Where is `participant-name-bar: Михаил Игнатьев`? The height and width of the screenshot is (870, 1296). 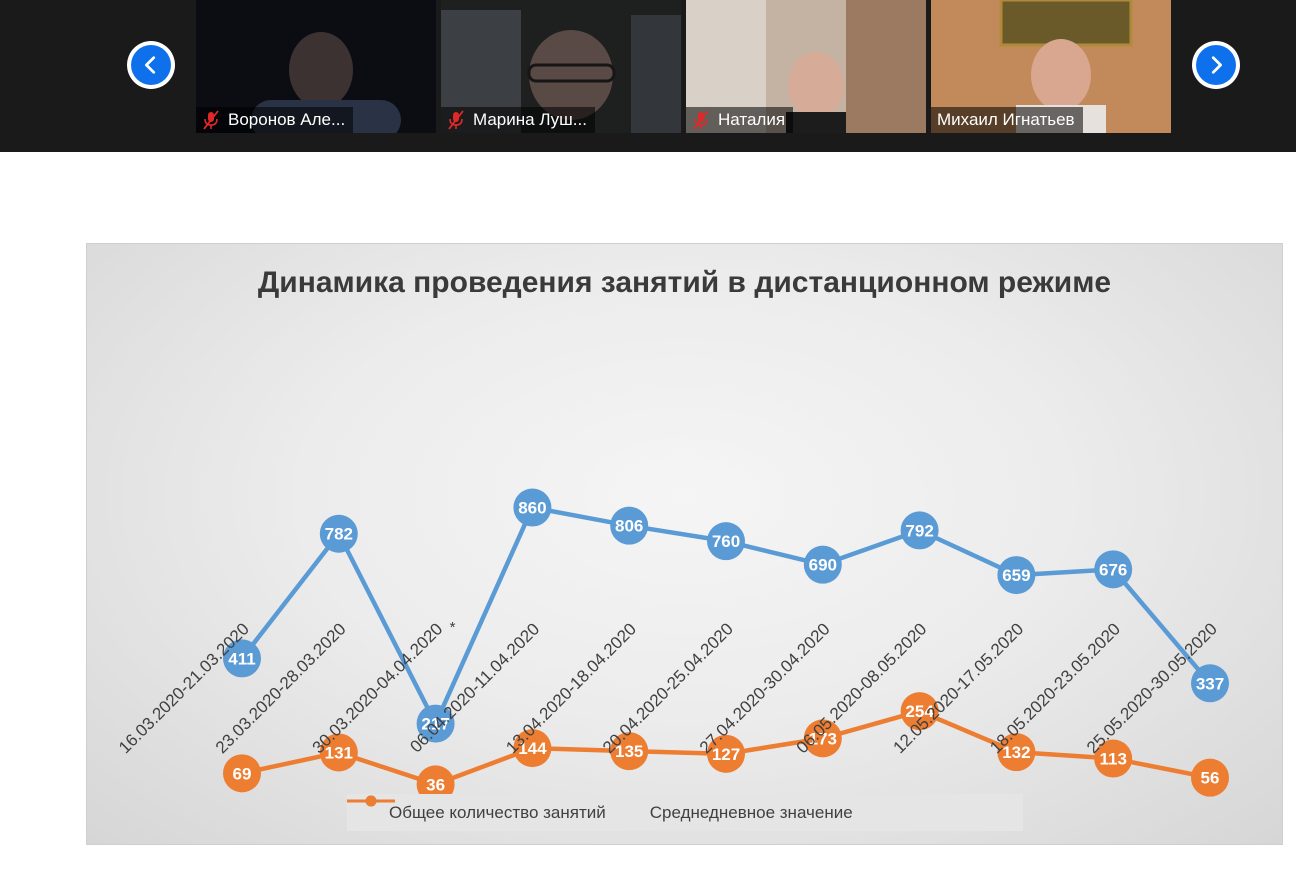 participant-name-bar: Михаил Игнатьев is located at coordinates (1007, 120).